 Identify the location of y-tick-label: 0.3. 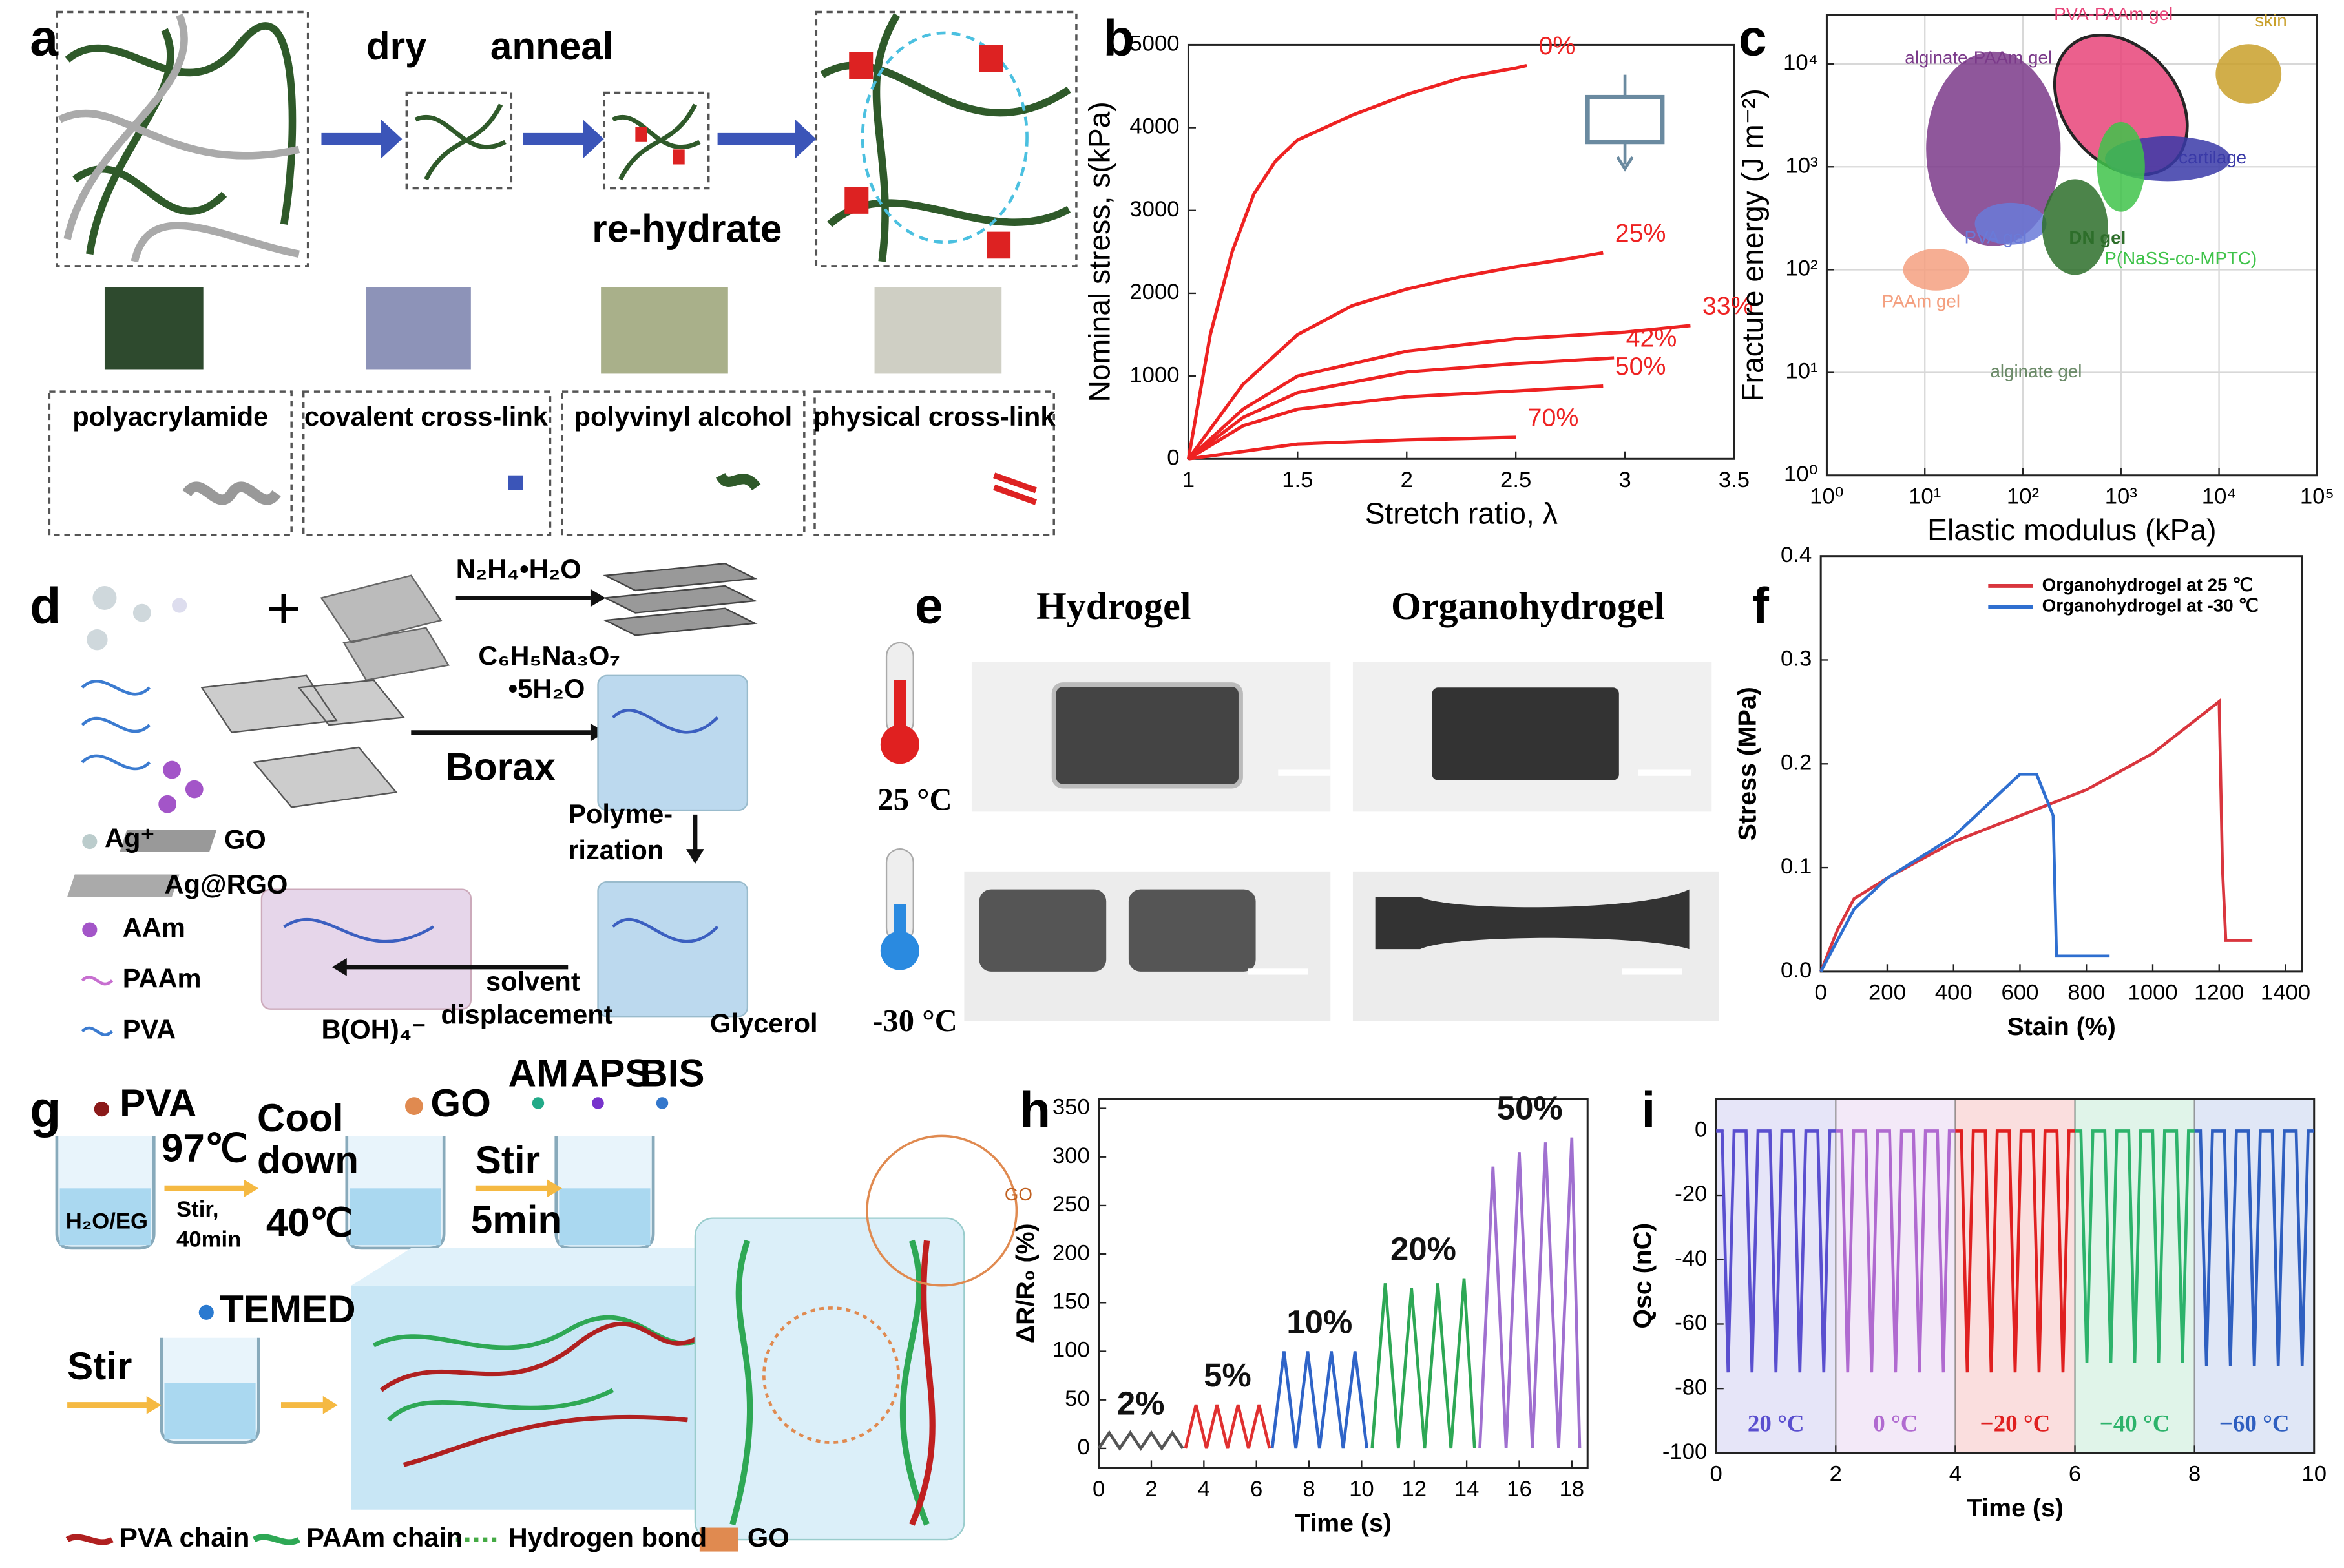
(1797, 659).